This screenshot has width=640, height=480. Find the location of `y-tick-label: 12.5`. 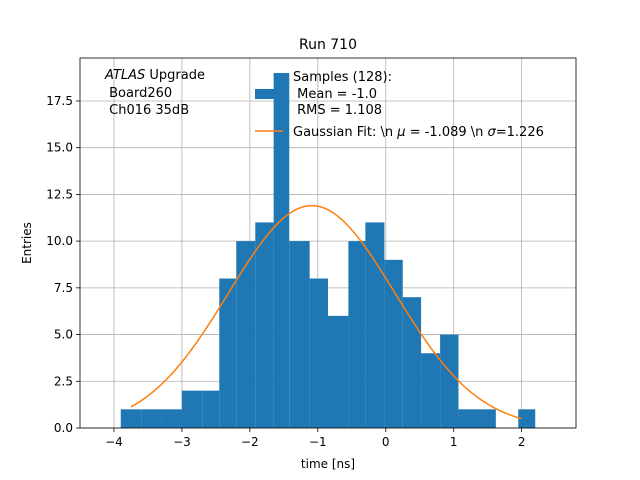

y-tick-label: 12.5 is located at coordinates (59, 194).